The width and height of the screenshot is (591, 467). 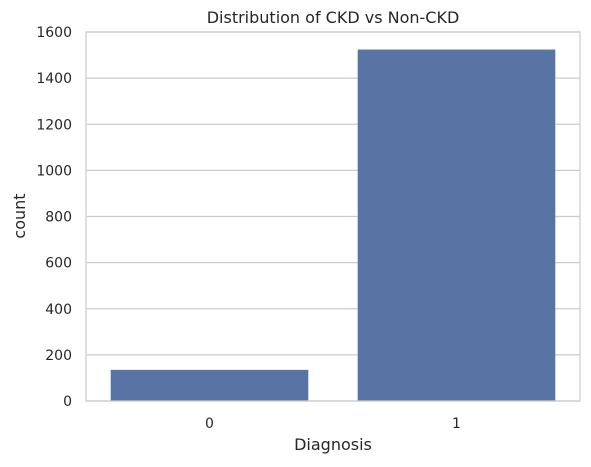 I want to click on chart-title: Distribution of CKD vs Non-CKD, so click(x=333, y=17).